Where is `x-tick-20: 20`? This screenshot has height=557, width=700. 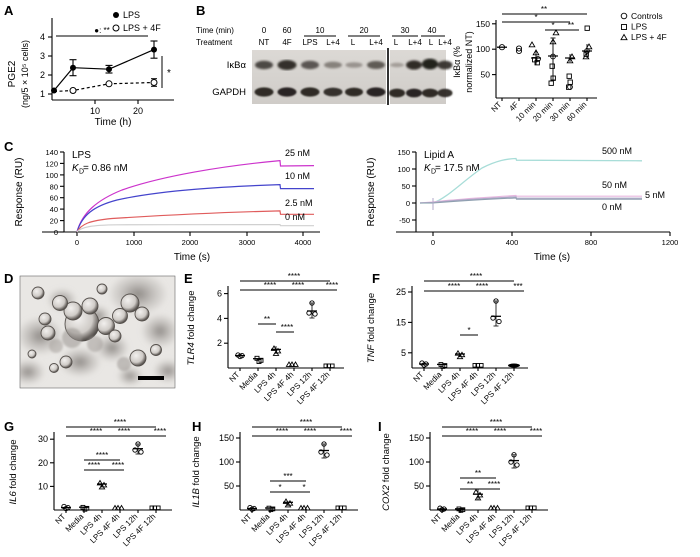
x-tick-20: 20 is located at coordinates (138, 111).